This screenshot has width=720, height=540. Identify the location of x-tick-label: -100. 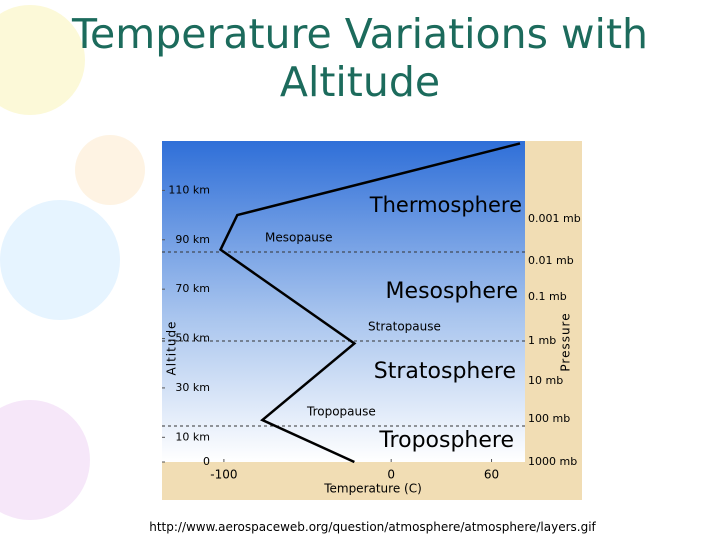
(223, 475).